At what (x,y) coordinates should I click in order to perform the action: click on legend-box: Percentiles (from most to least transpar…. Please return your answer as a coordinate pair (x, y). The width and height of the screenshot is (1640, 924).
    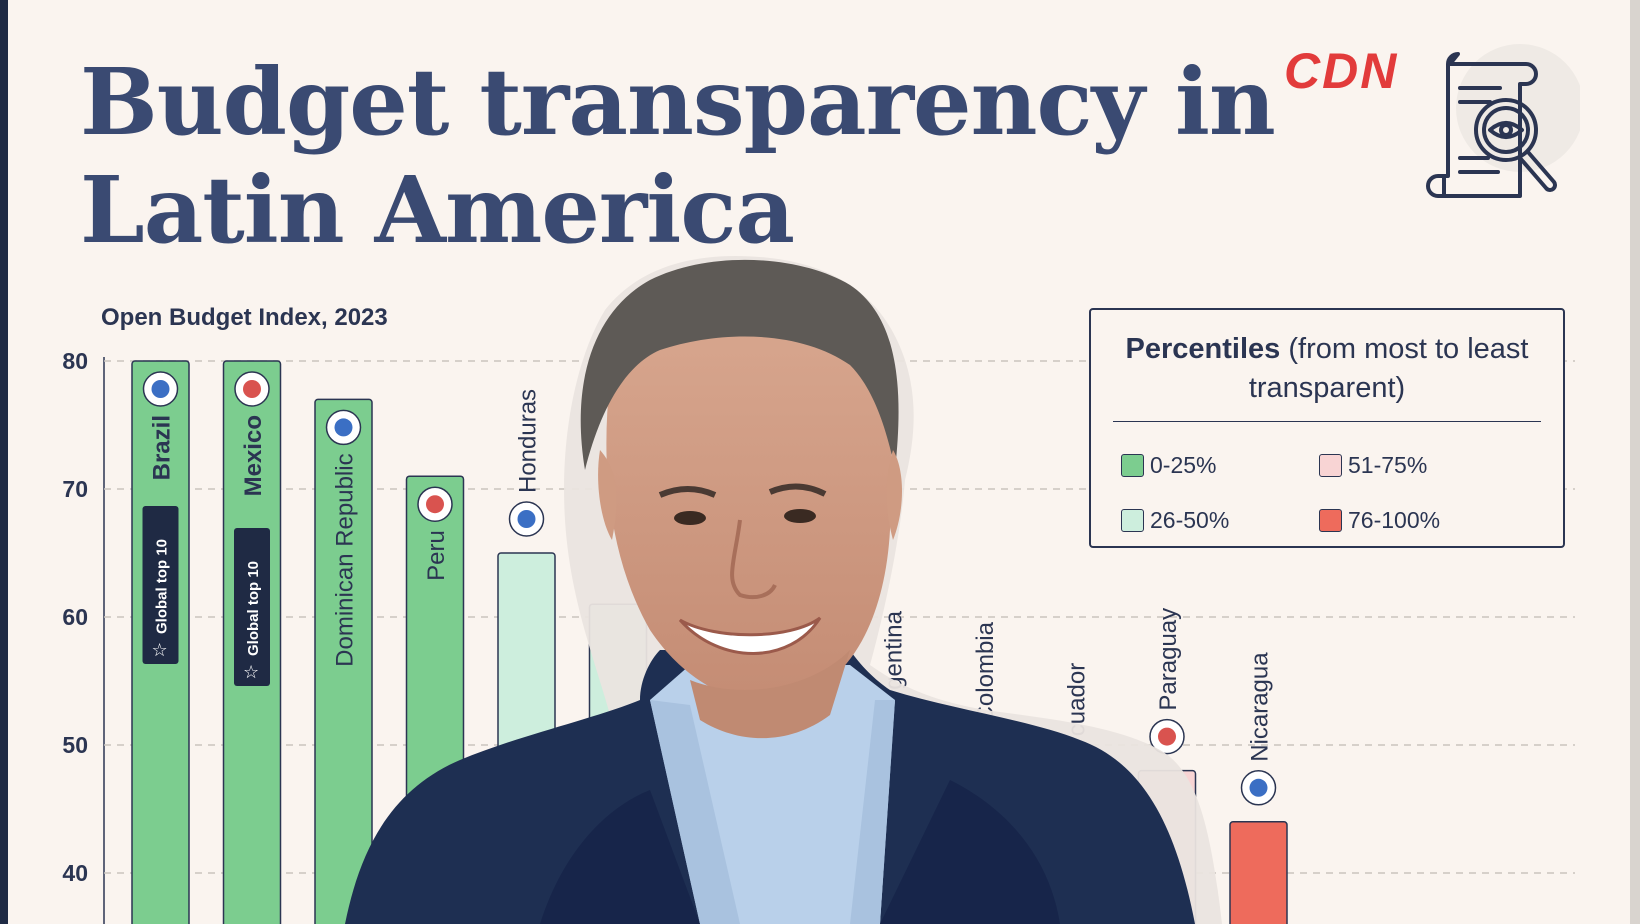
    Looking at the image, I should click on (1327, 428).